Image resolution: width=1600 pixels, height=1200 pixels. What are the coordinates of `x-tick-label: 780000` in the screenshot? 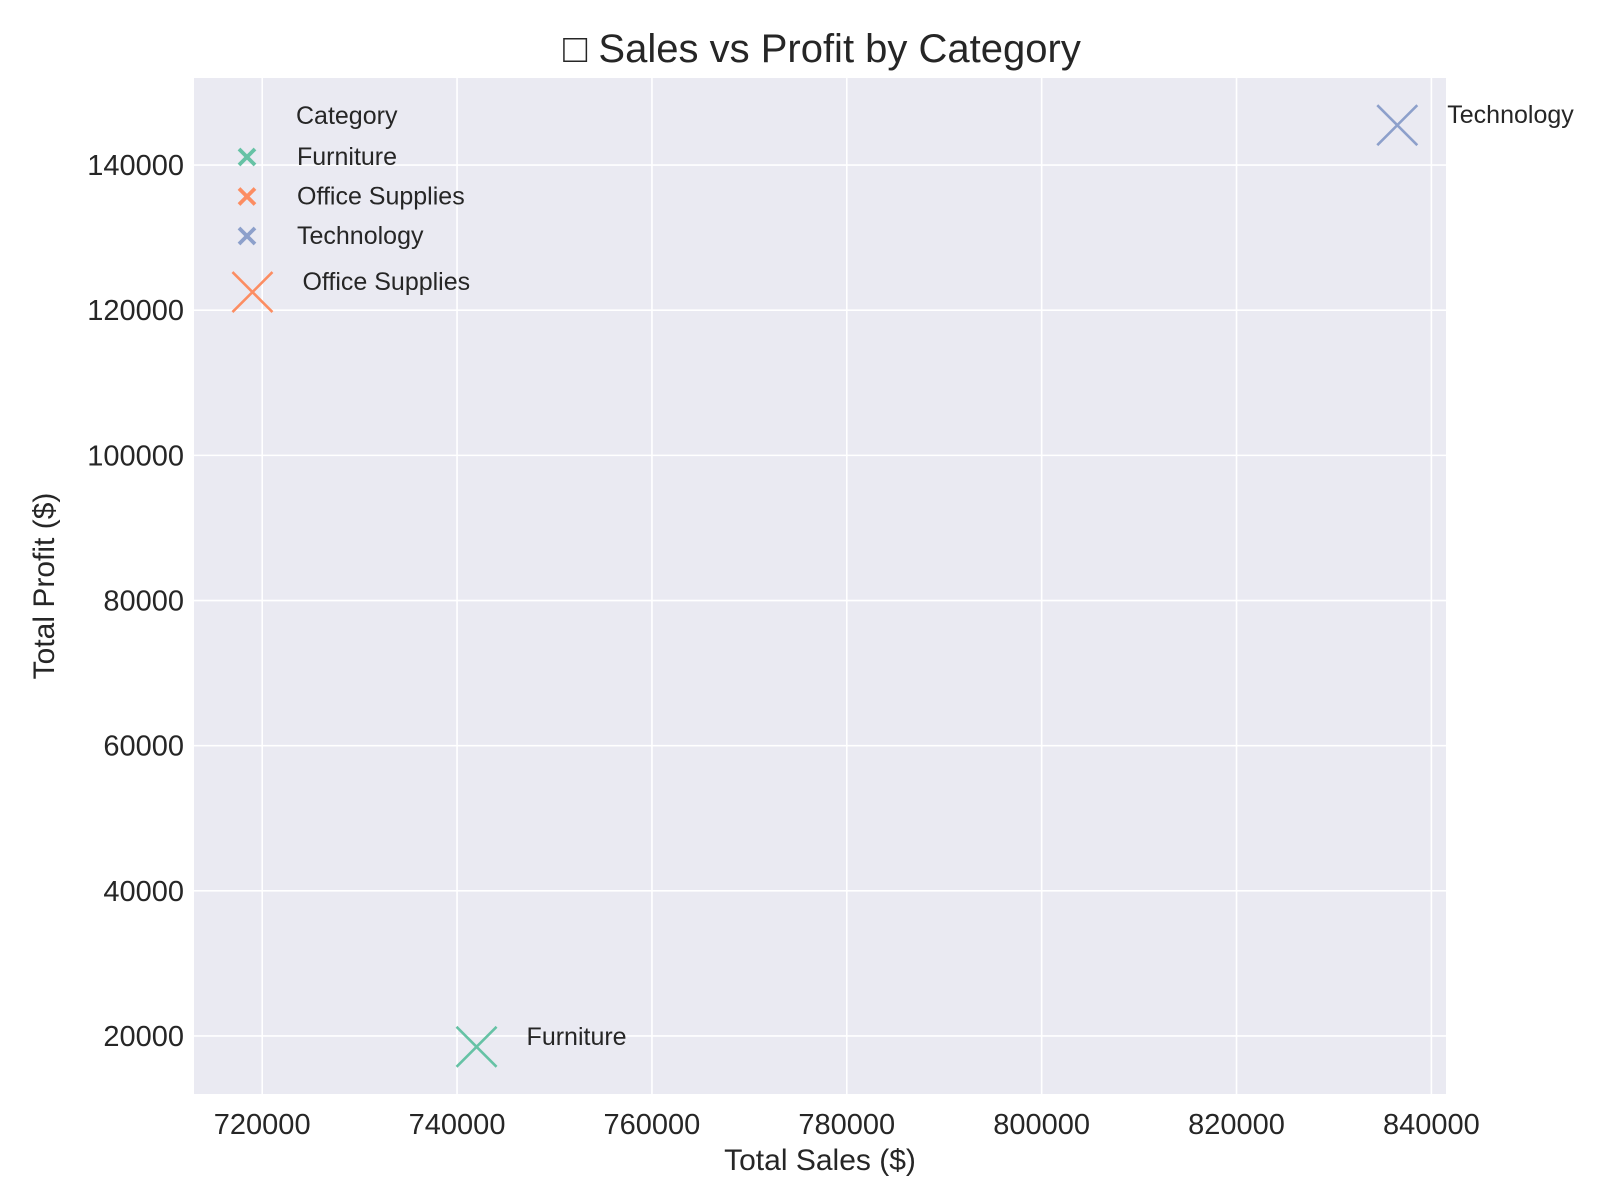 It's located at (846, 1125).